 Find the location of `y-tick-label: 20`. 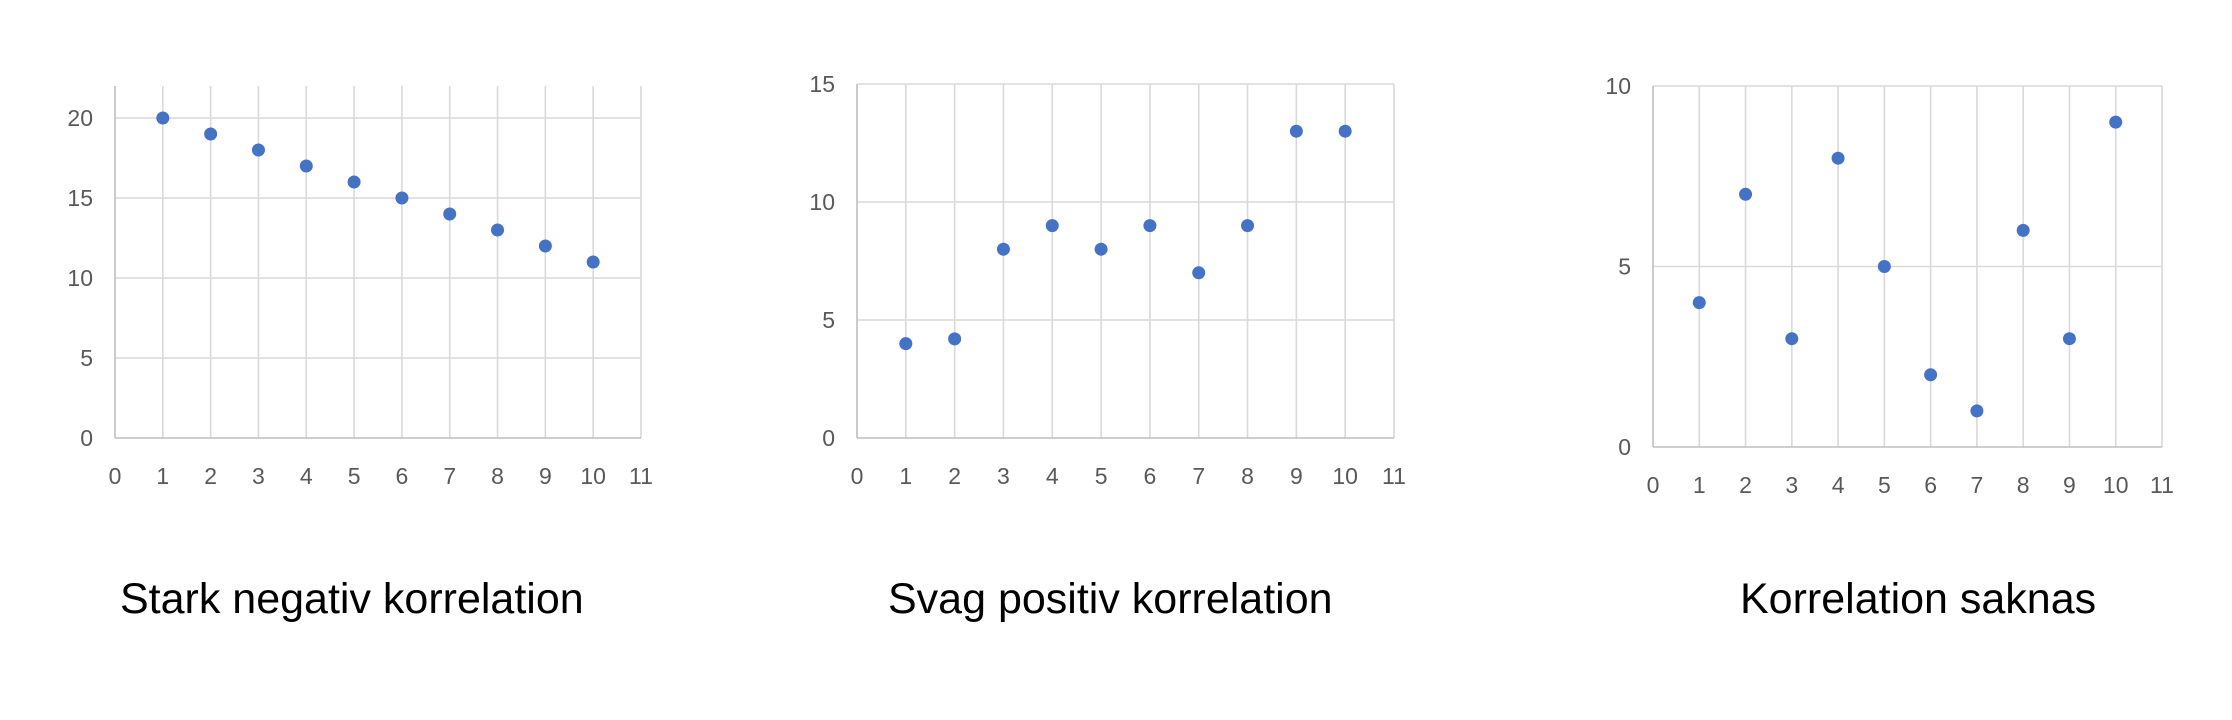

y-tick-label: 20 is located at coordinates (80, 118).